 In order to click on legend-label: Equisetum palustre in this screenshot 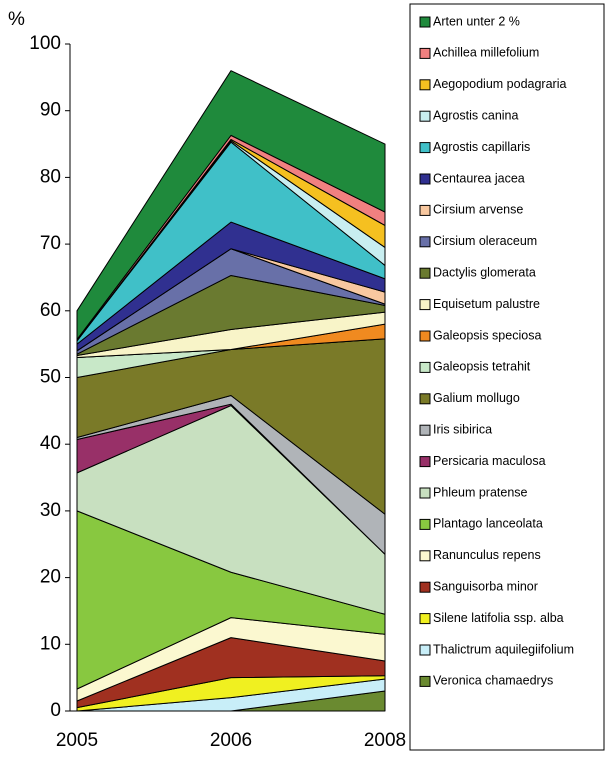, I will do `click(486, 304)`.